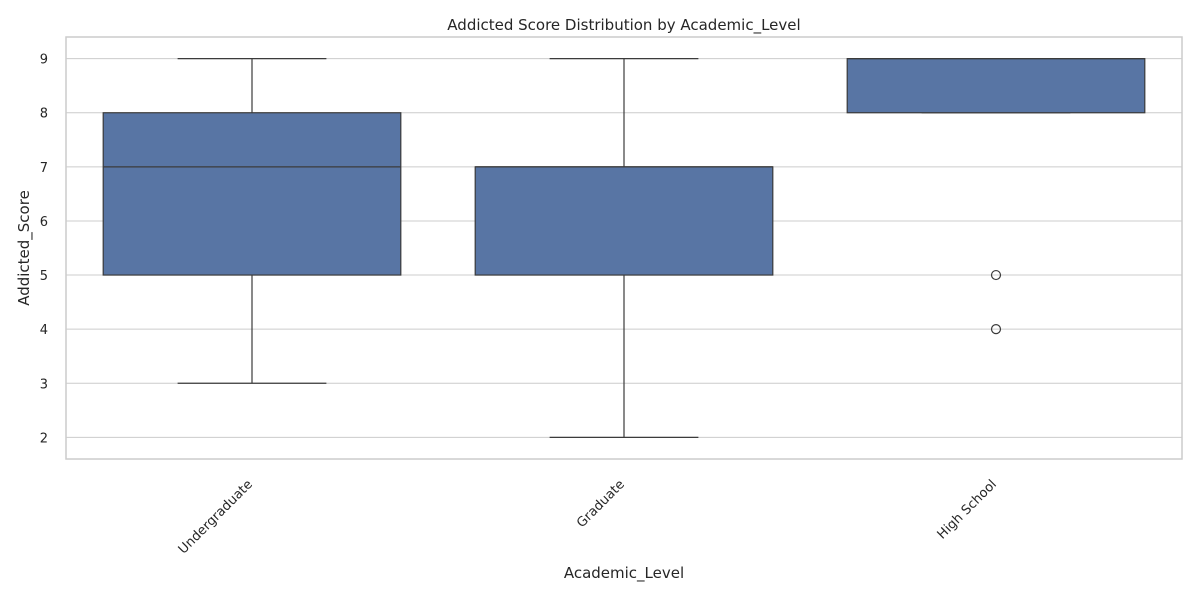 Image resolution: width=1200 pixels, height=600 pixels. I want to click on y-tick-label: 2, so click(44, 438).